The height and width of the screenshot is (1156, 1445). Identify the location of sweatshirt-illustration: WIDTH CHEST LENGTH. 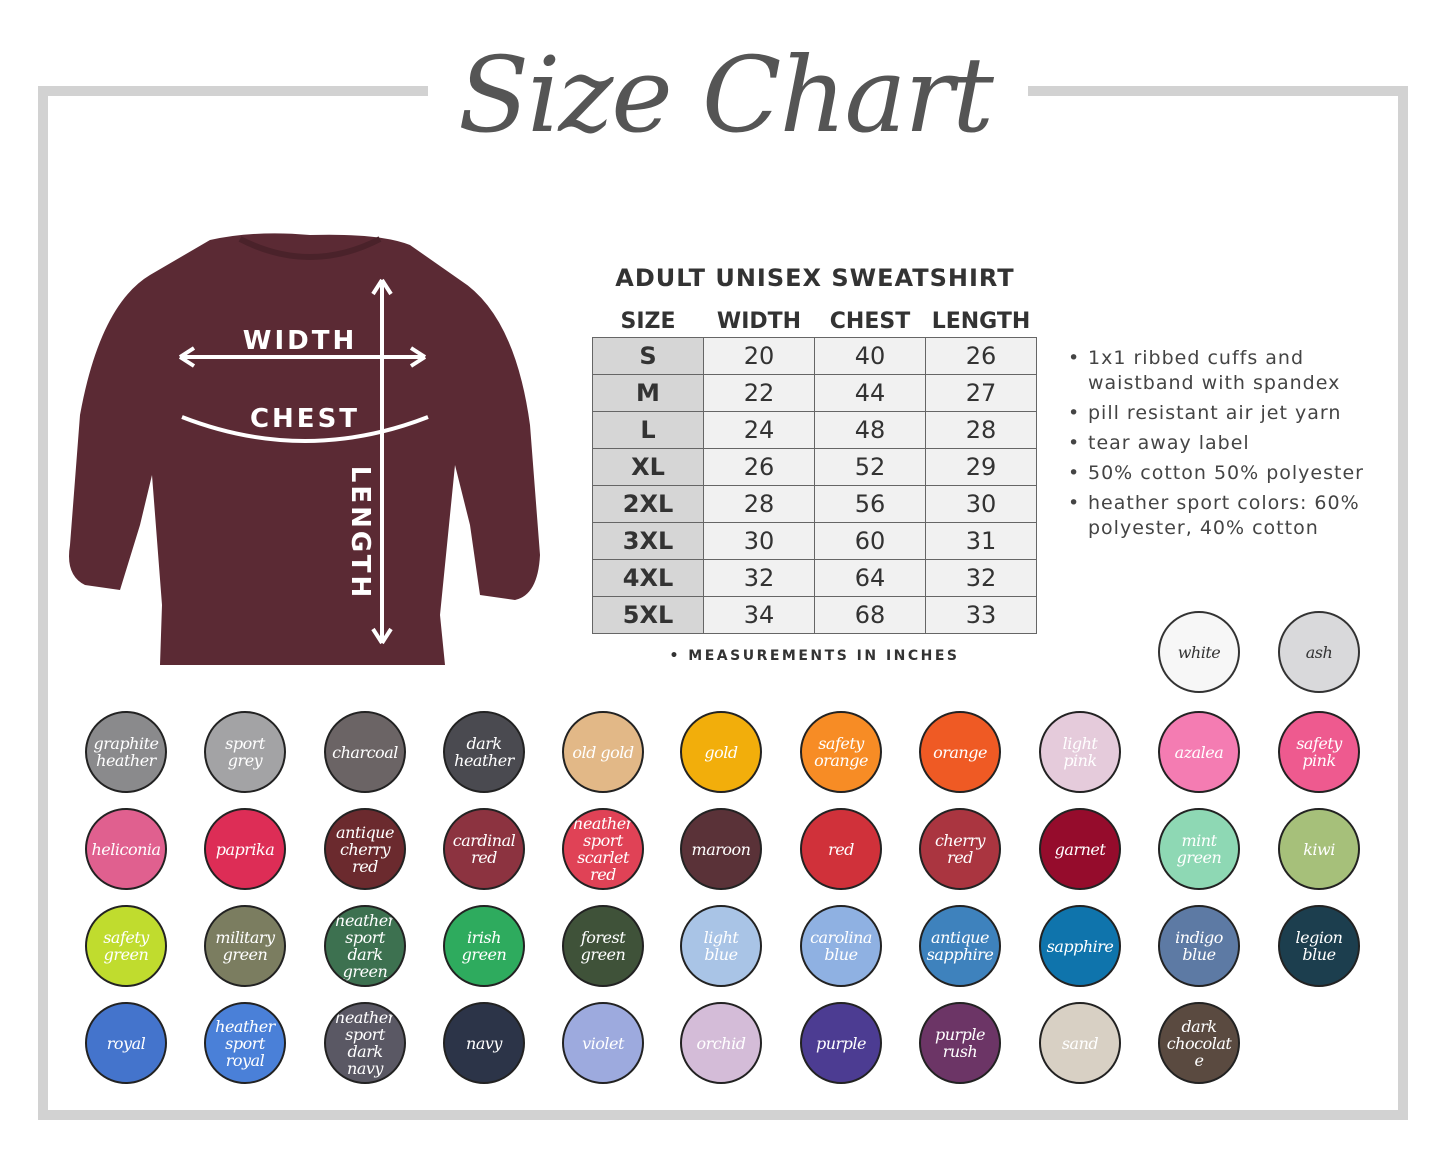
(304, 449).